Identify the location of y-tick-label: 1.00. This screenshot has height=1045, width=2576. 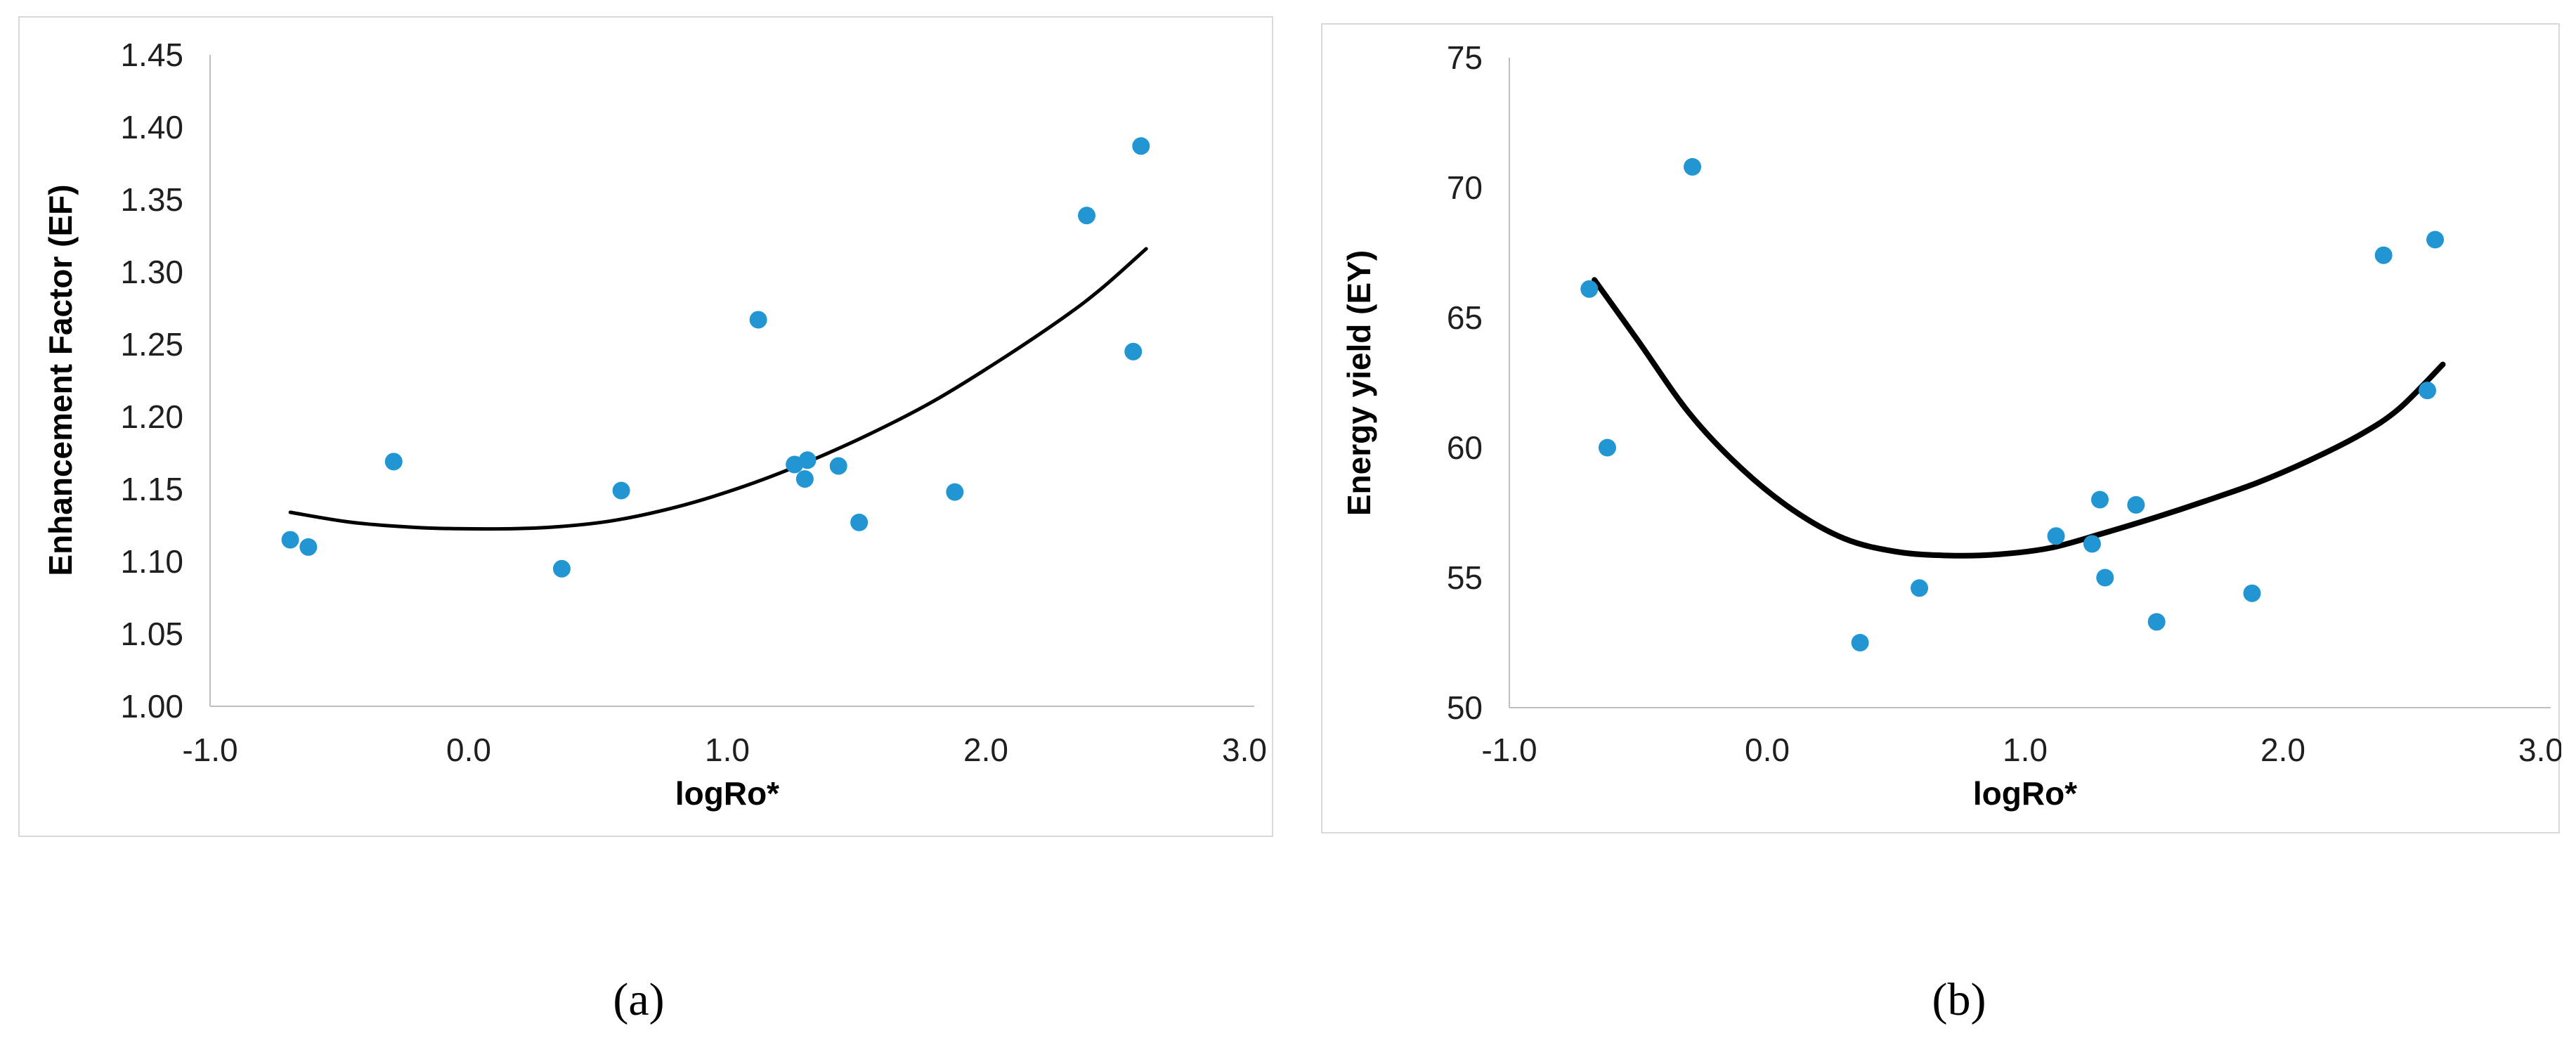
(151, 706).